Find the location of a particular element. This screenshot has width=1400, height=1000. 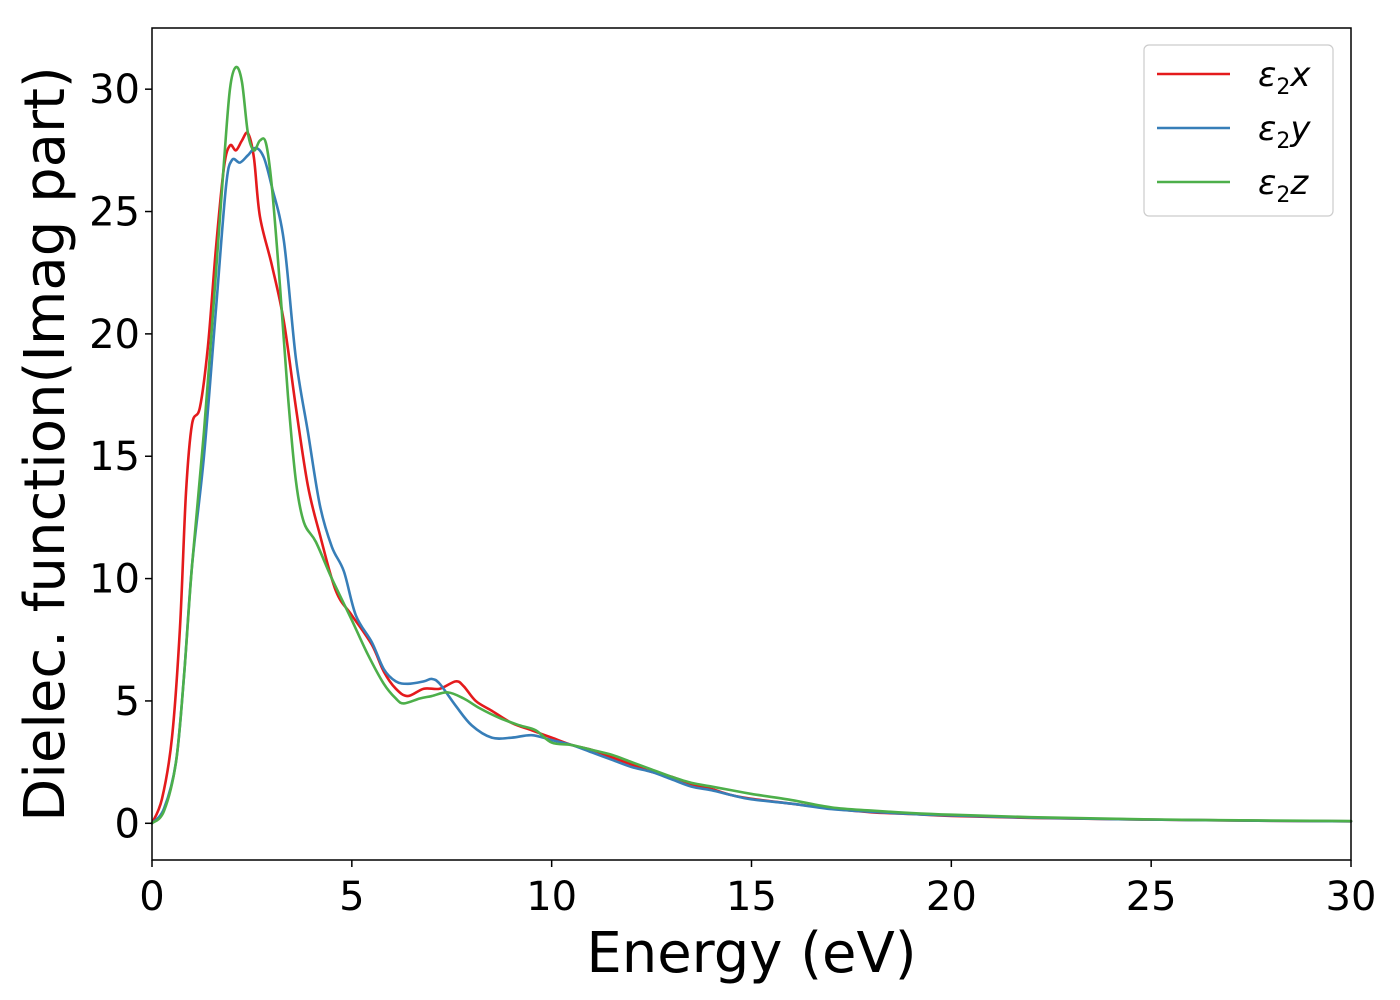

legend-label: ε2z is located at coordinates (1283, 185).